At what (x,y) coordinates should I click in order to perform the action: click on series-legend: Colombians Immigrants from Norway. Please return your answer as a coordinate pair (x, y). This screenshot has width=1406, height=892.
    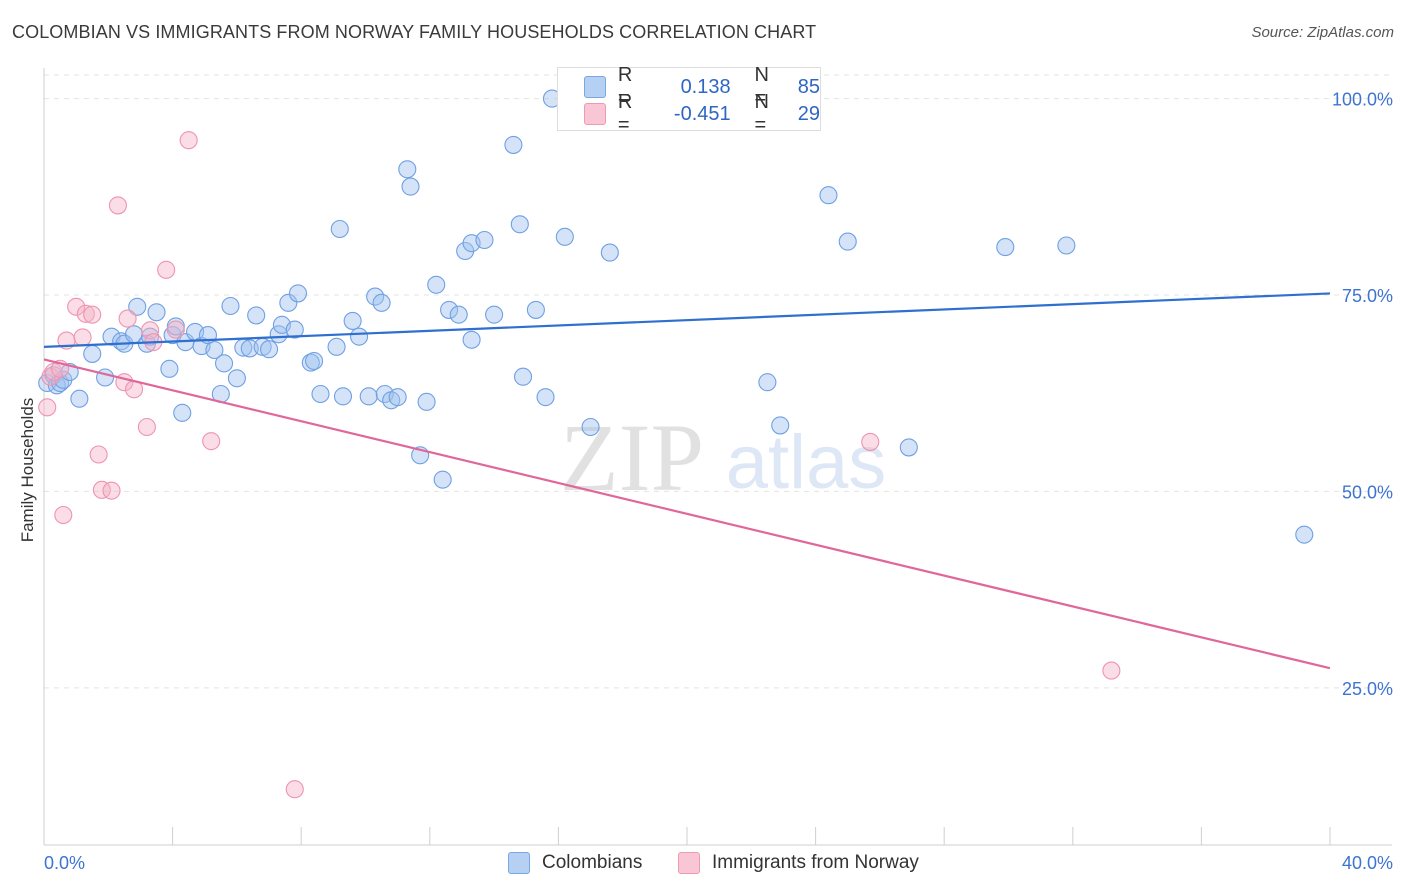
    Looking at the image, I should click on (703, 865).